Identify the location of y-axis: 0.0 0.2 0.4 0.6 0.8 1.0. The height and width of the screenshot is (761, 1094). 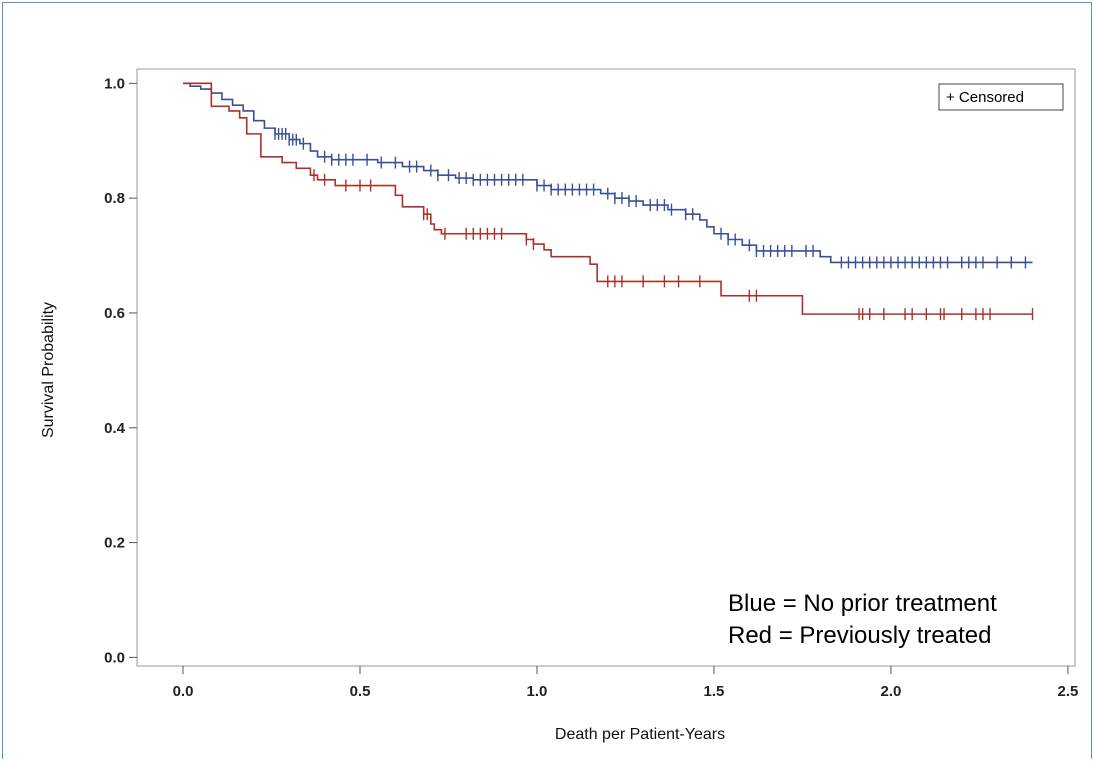
(120, 370).